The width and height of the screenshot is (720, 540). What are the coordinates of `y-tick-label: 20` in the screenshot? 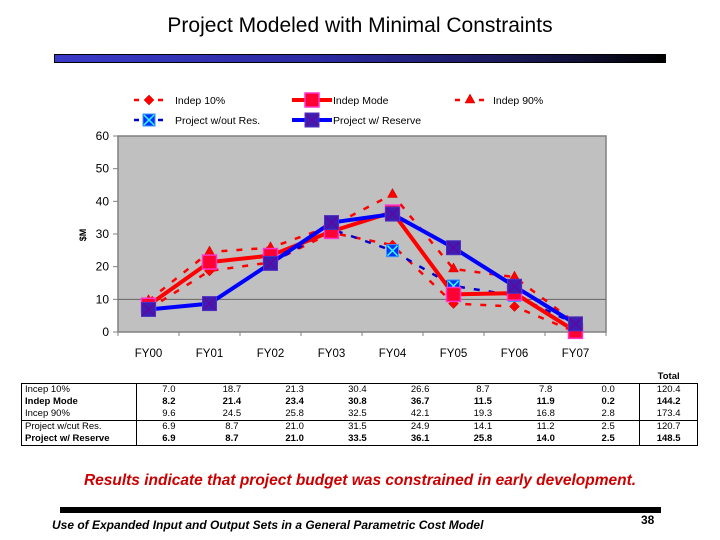 It's located at (103, 267).